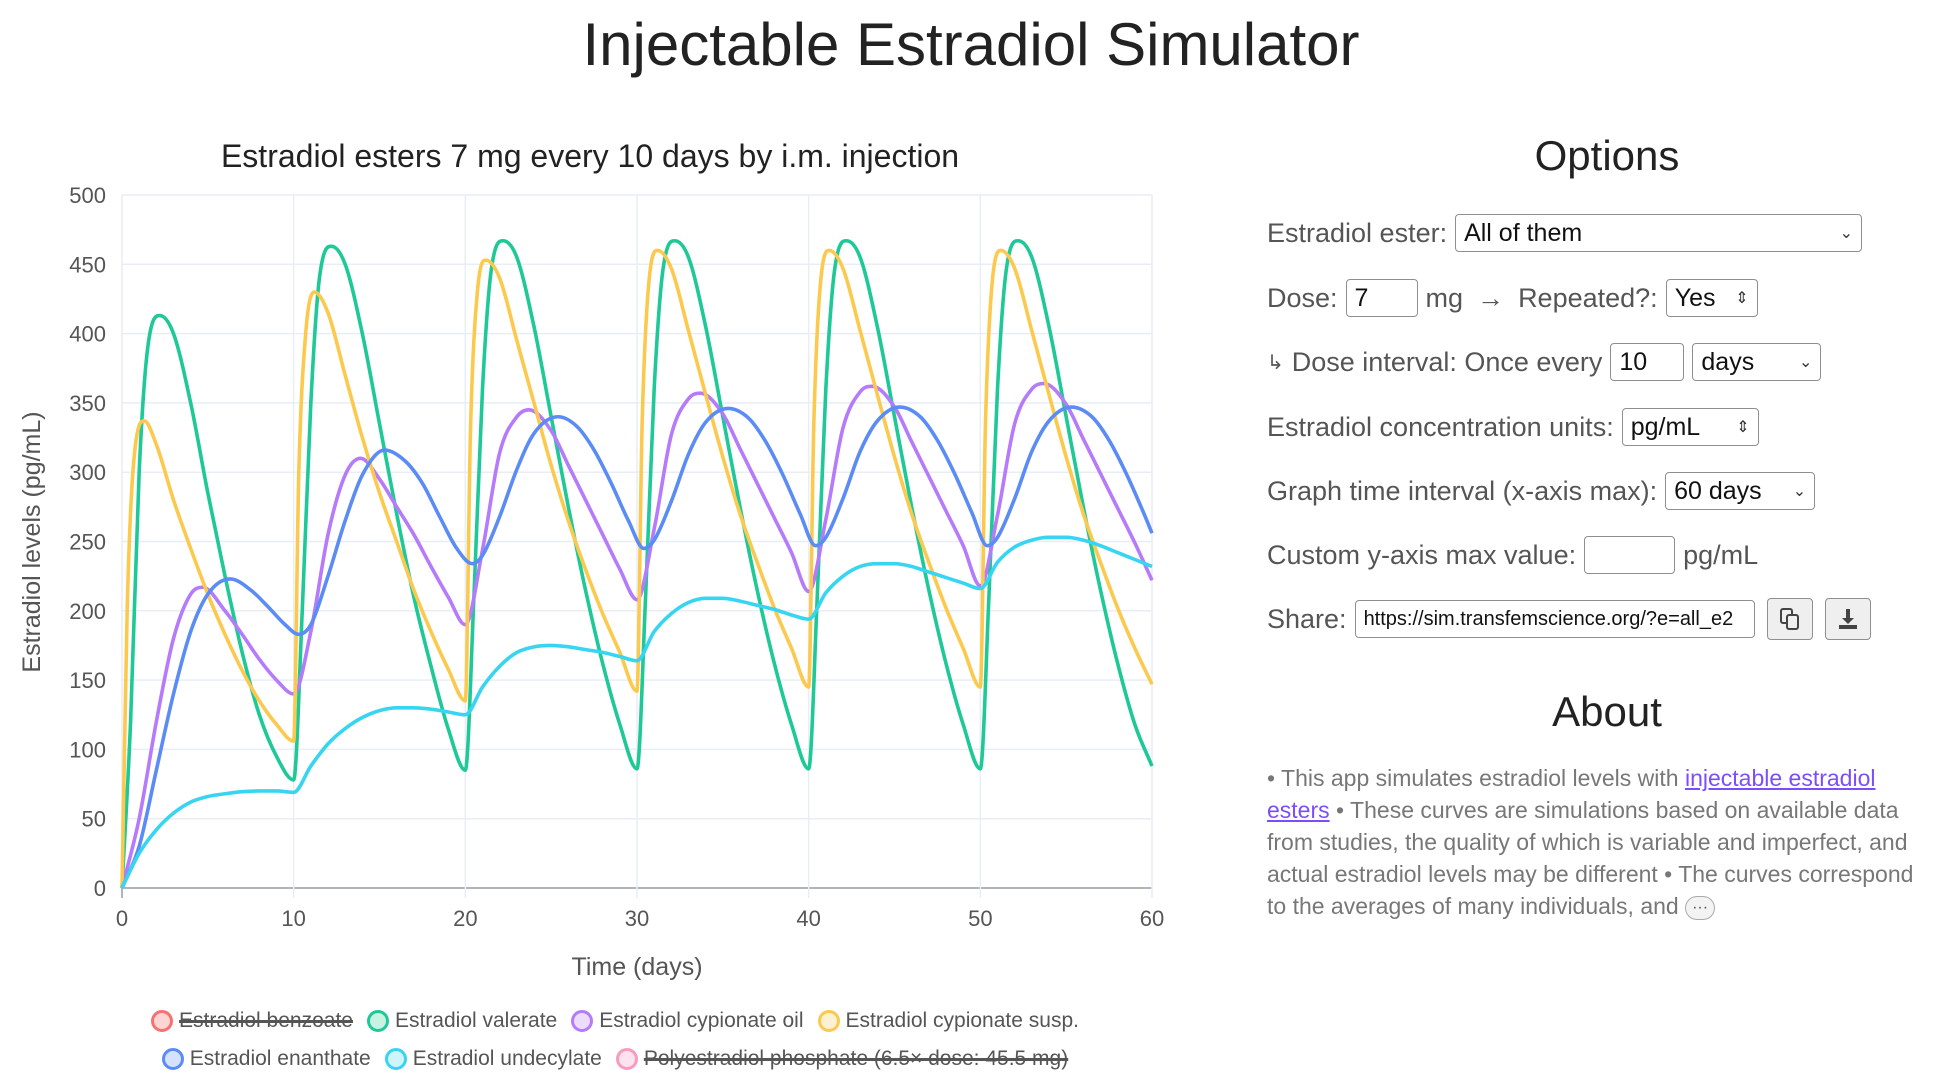  What do you see at coordinates (636, 967) in the screenshot?
I see `x-axis-label: Time (days)` at bounding box center [636, 967].